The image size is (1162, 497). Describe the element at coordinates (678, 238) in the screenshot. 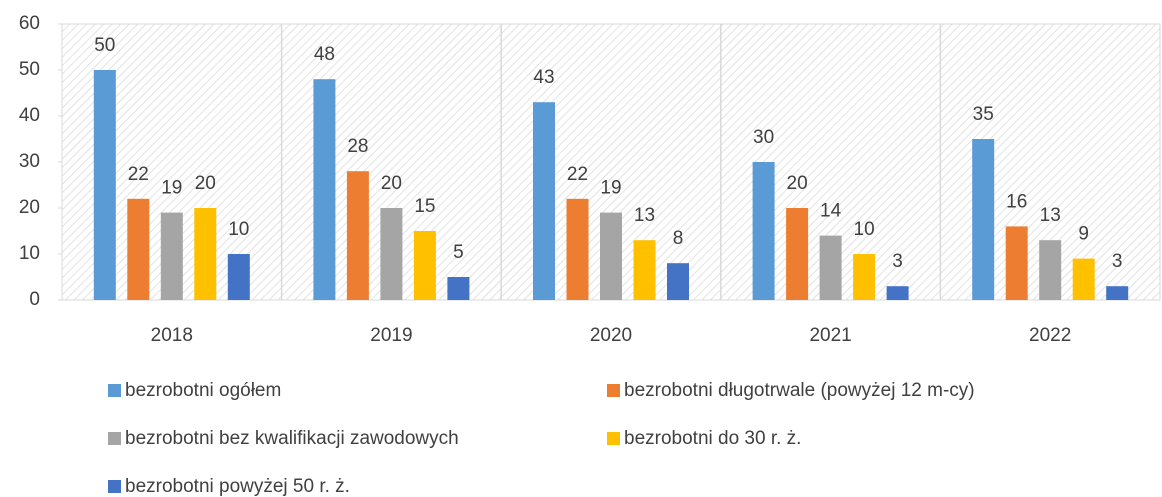

I see `data-label: 8` at that location.